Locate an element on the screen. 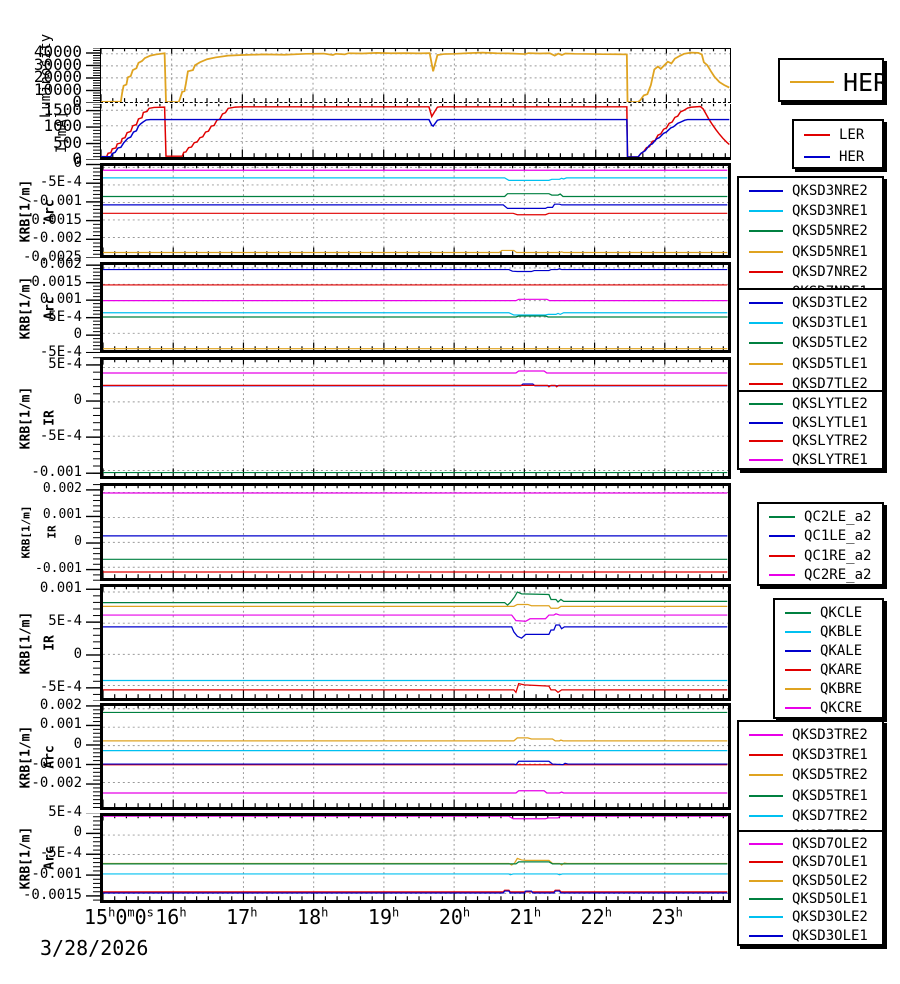 Image resolution: width=900 pixels, height=984 pixels. y-tick-label: 40000 is located at coordinates (57, 51).